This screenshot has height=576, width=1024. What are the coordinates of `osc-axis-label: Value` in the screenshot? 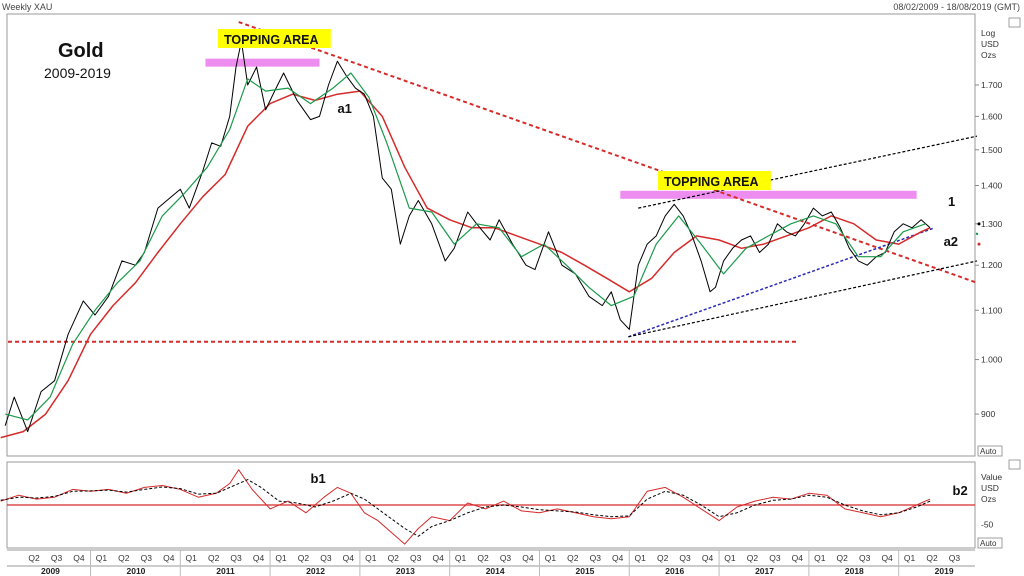 It's located at (991, 477).